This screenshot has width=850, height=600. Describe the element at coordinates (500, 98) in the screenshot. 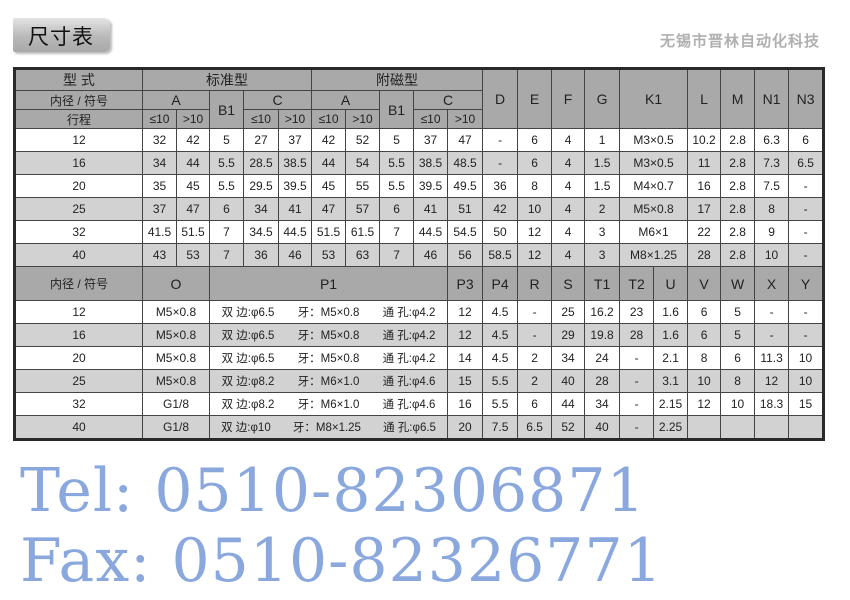

I see `col-header: D` at that location.